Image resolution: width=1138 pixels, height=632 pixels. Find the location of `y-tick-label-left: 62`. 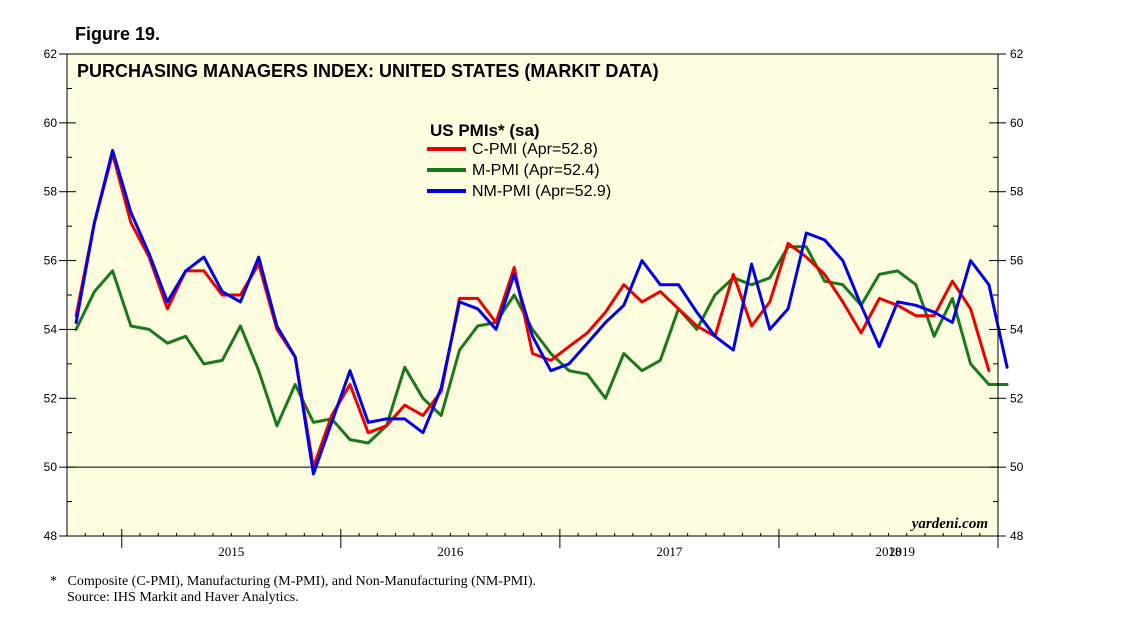

y-tick-label-left: 62 is located at coordinates (51, 54).